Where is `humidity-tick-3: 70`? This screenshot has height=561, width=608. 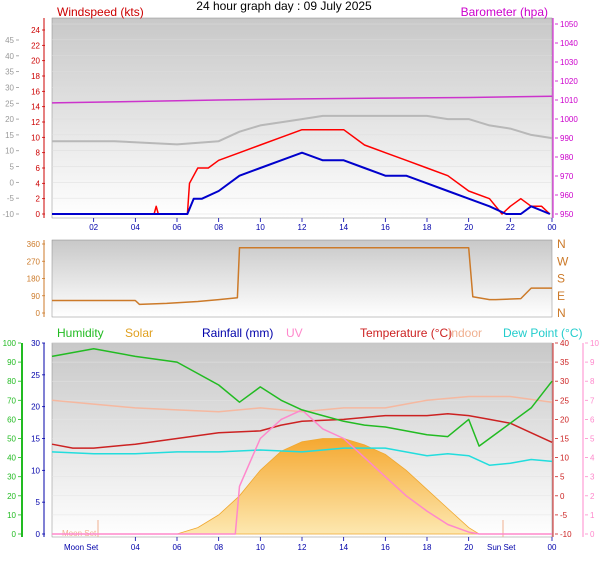
humidity-tick-3: 70 is located at coordinates (11, 400).